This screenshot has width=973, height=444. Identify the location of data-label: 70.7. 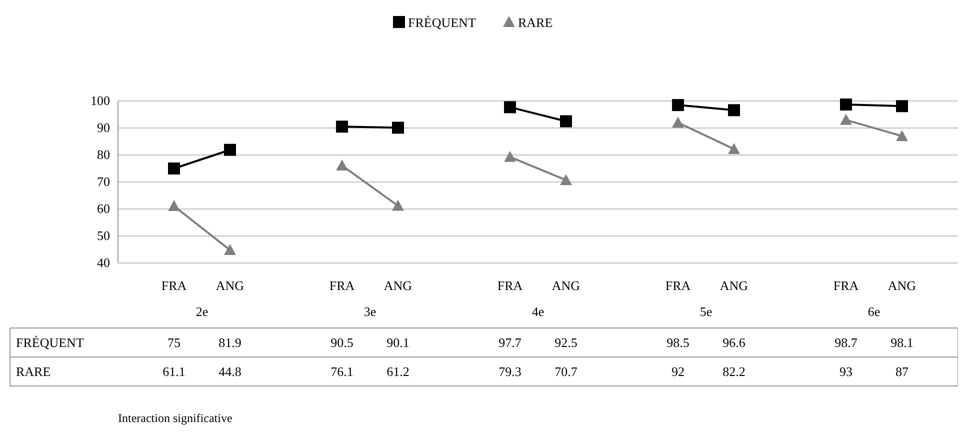
(566, 371).